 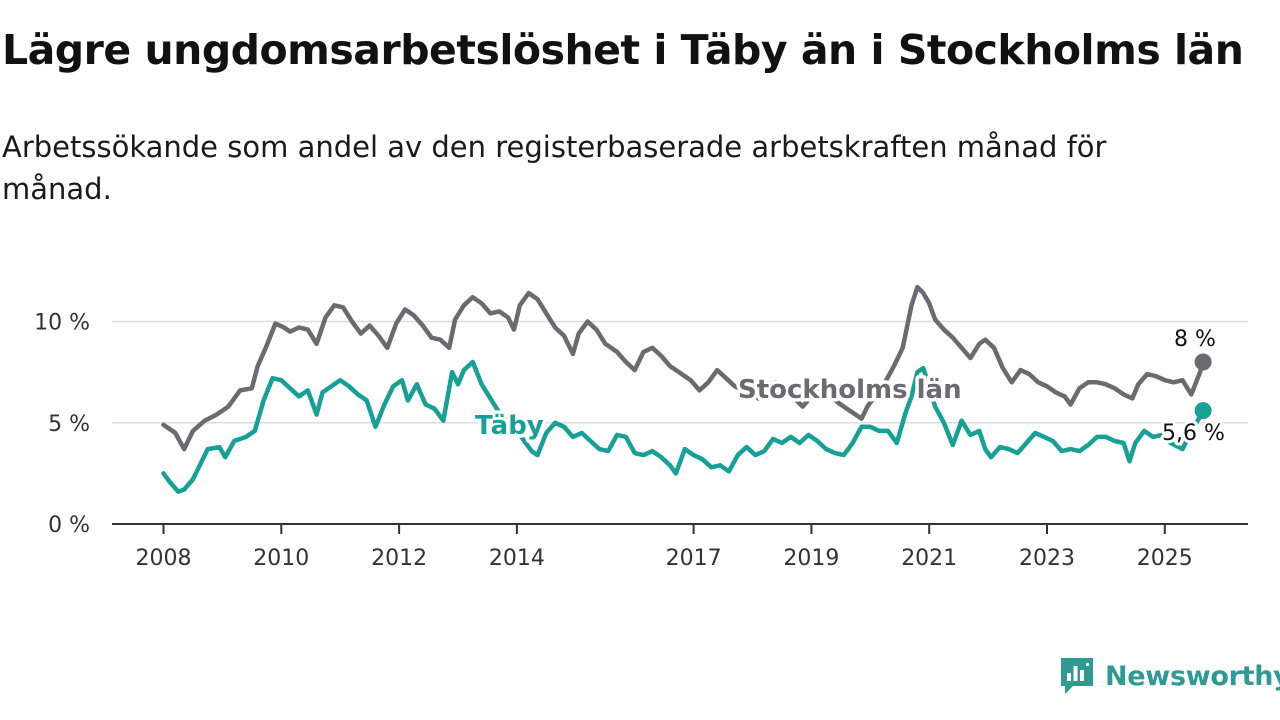 I want to click on y-tick-label: 5 %, so click(x=69, y=424).